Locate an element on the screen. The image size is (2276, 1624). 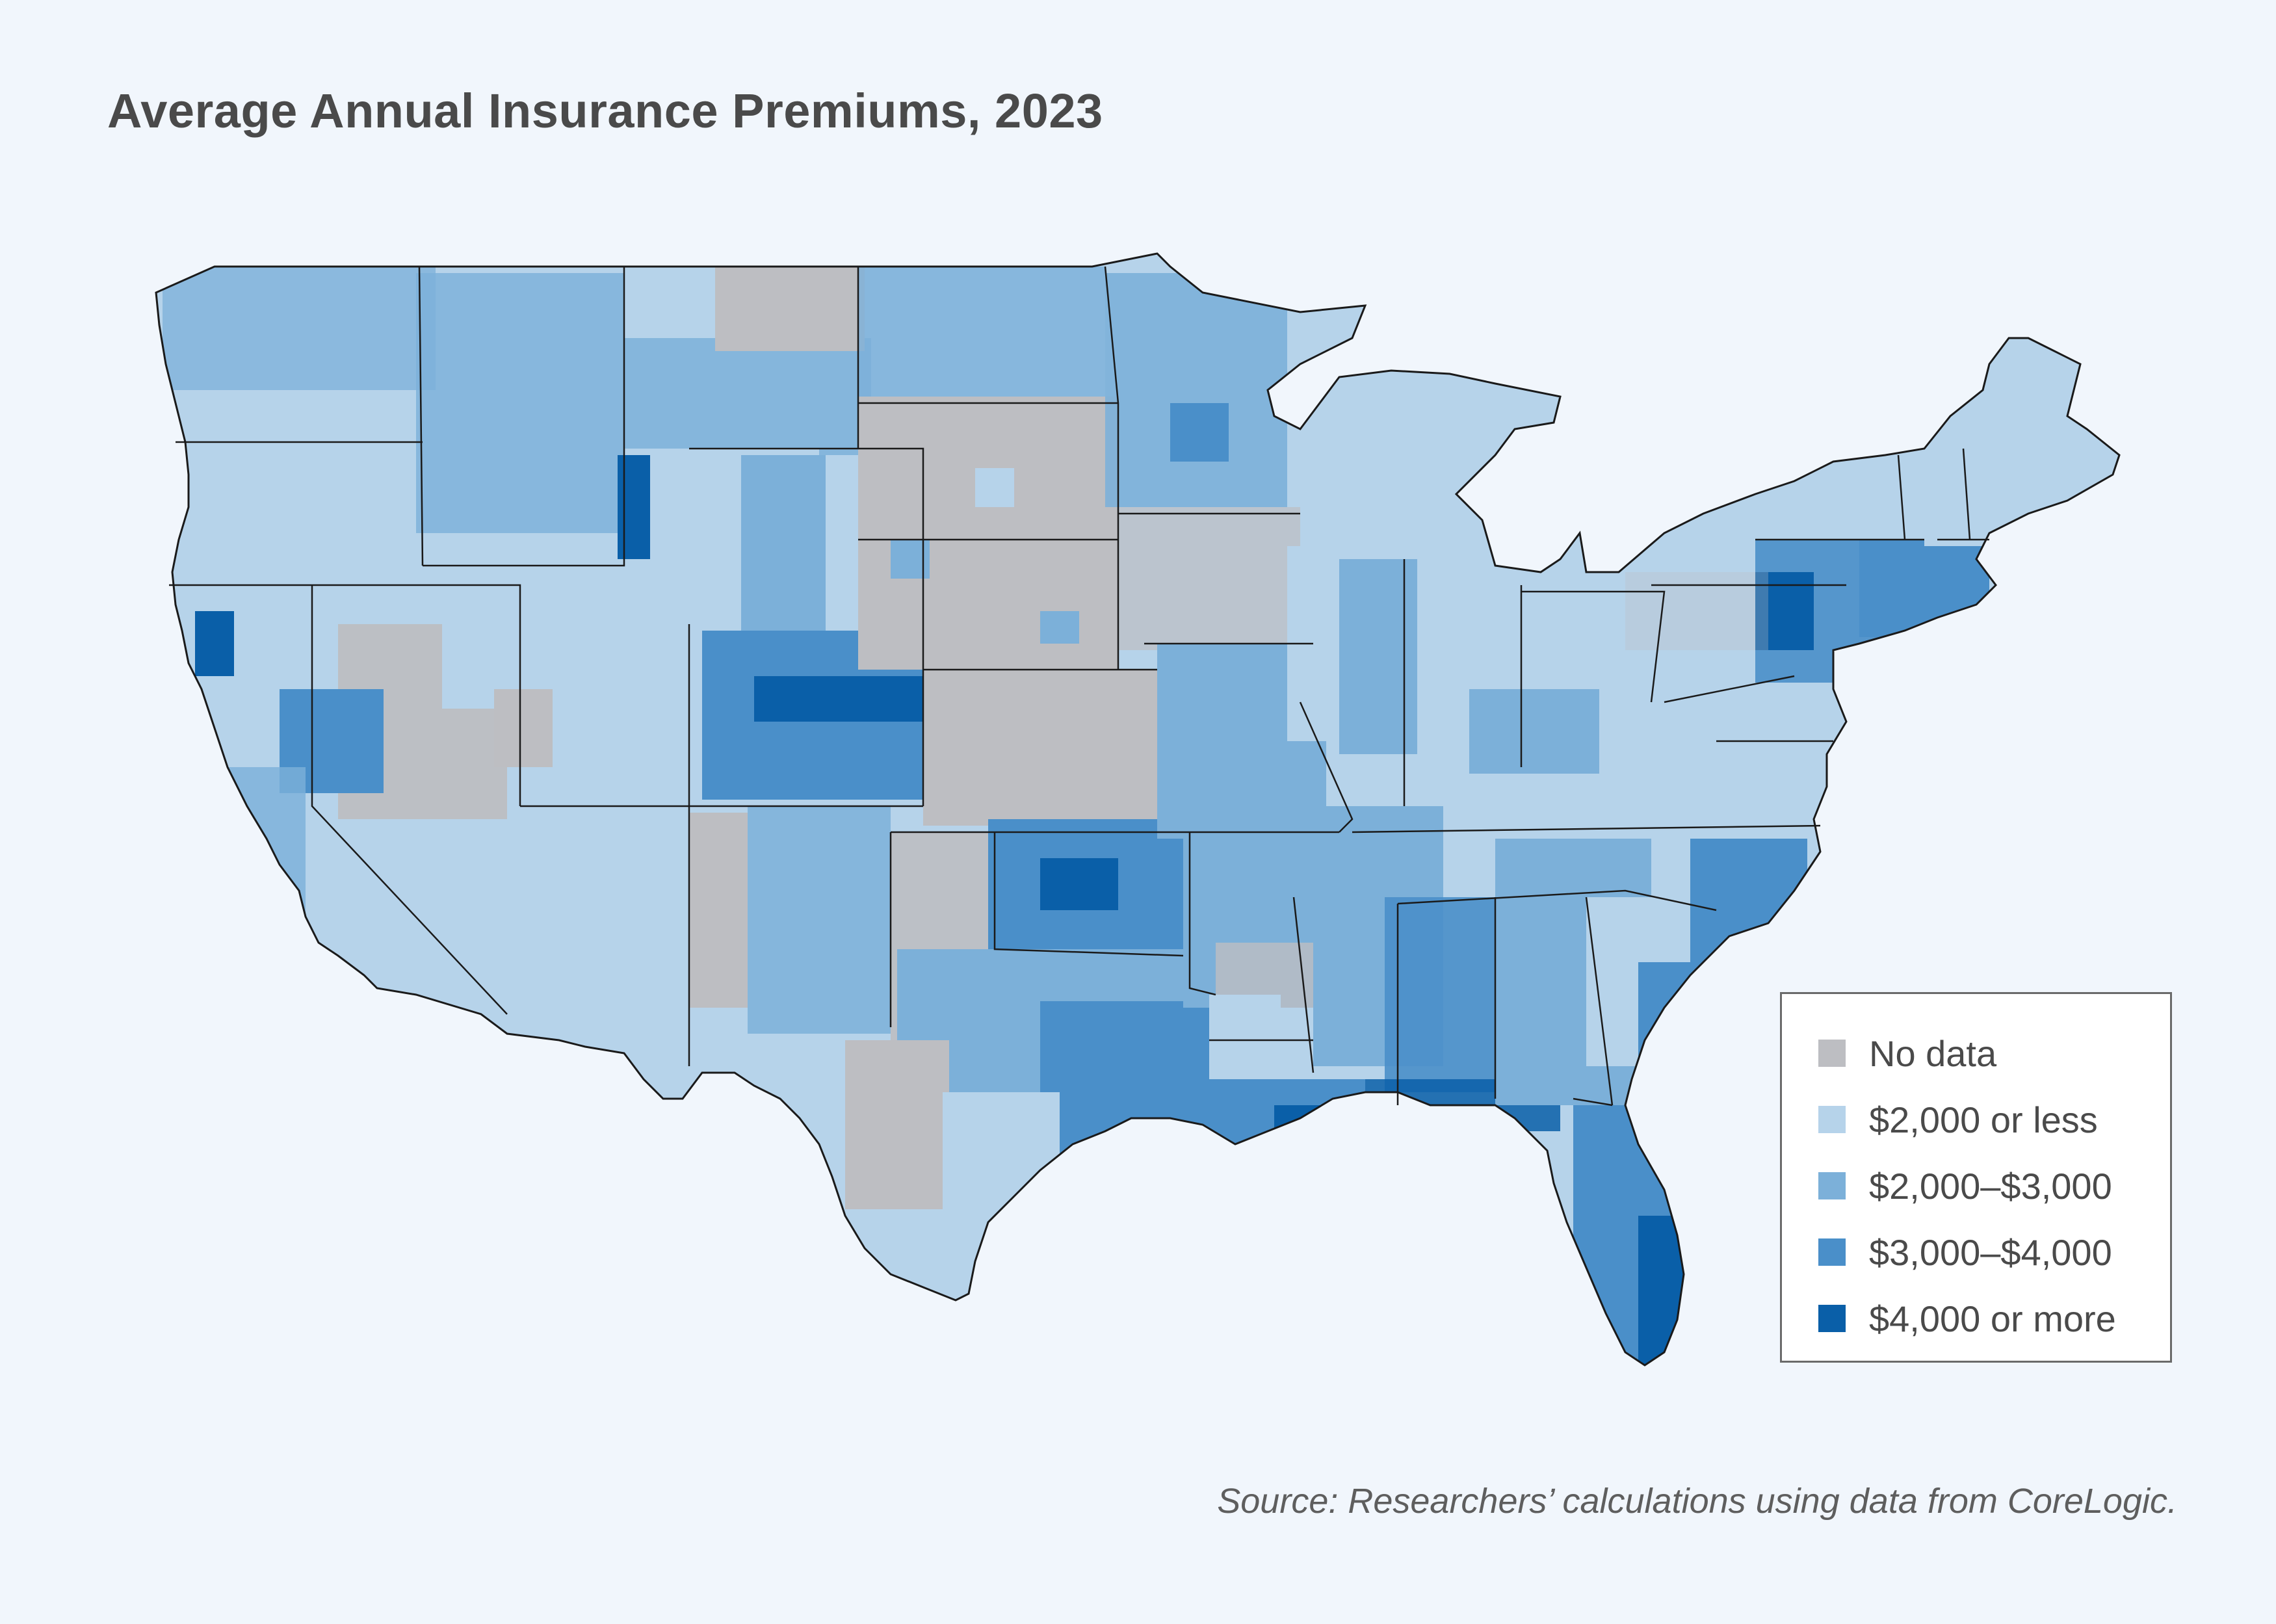
page-title: Average Annual Insurance Premiums, 2023 is located at coordinates (605, 111).